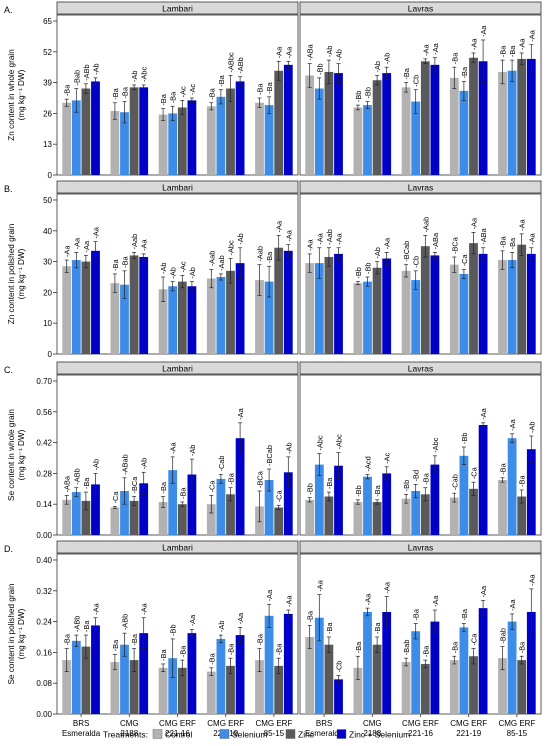 This screenshot has width=550, height=746. What do you see at coordinates (47, 83) in the screenshot?
I see `y-tick-label: 39` at bounding box center [47, 83].